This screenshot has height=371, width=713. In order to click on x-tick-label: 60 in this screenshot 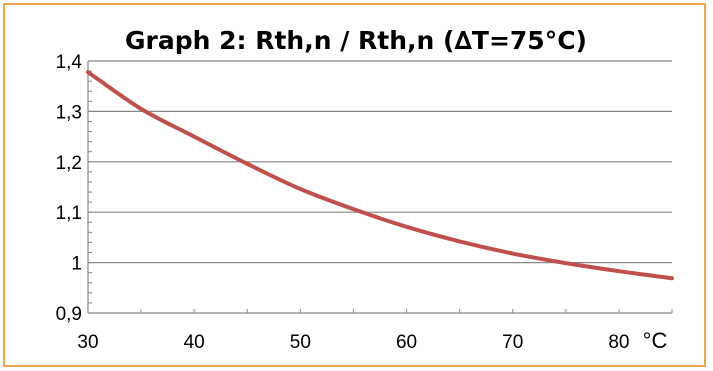, I will do `click(406, 342)`.